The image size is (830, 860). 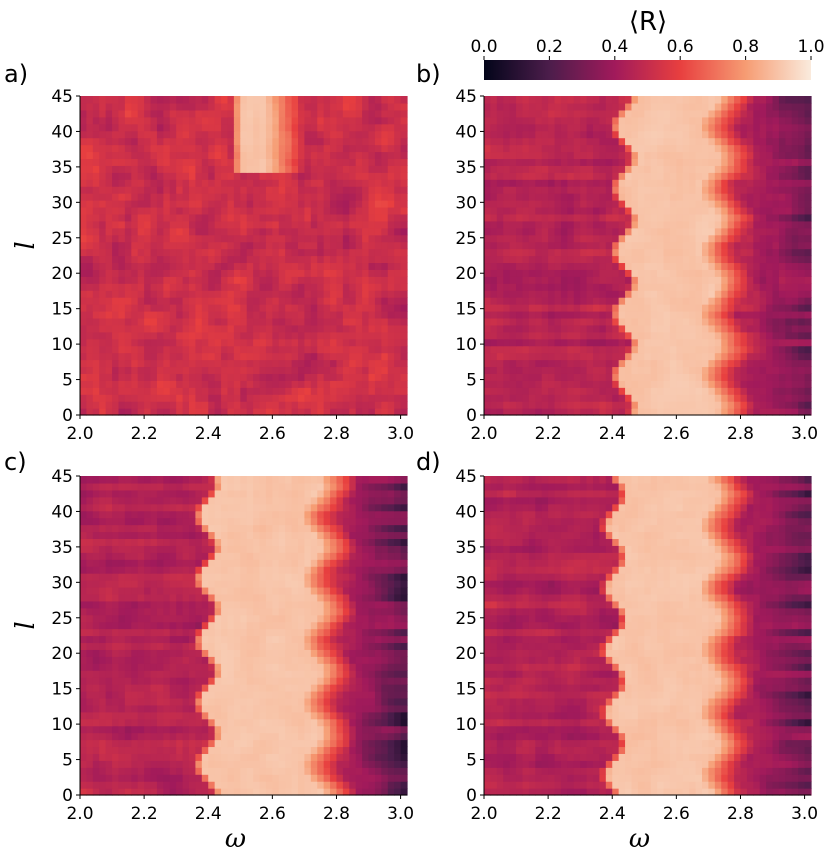 I want to click on y-axis-label: l, so click(x=26, y=245).